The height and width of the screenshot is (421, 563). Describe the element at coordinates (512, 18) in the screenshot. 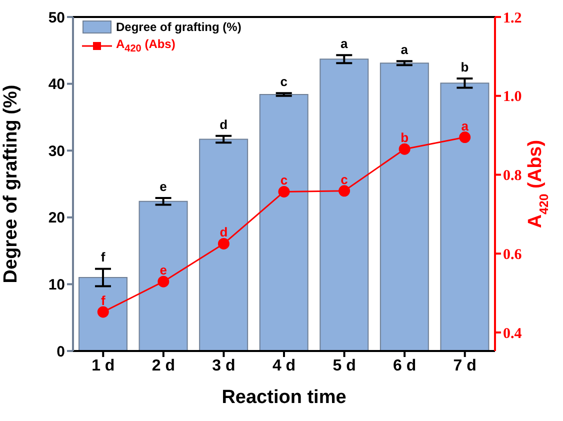

I see `y2-tick-label: 1.2` at that location.